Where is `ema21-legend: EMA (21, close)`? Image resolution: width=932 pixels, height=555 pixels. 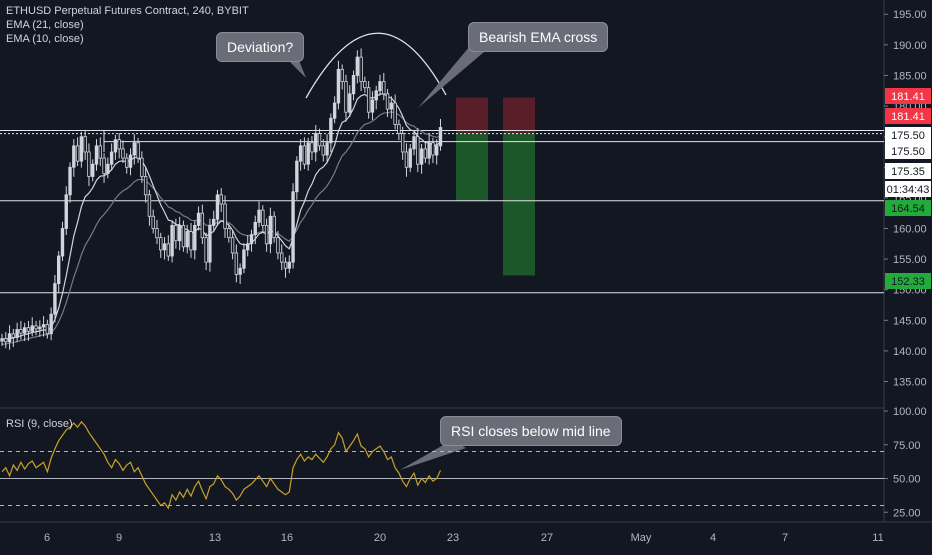
ema21-legend: EMA (21, close) is located at coordinates (45, 25).